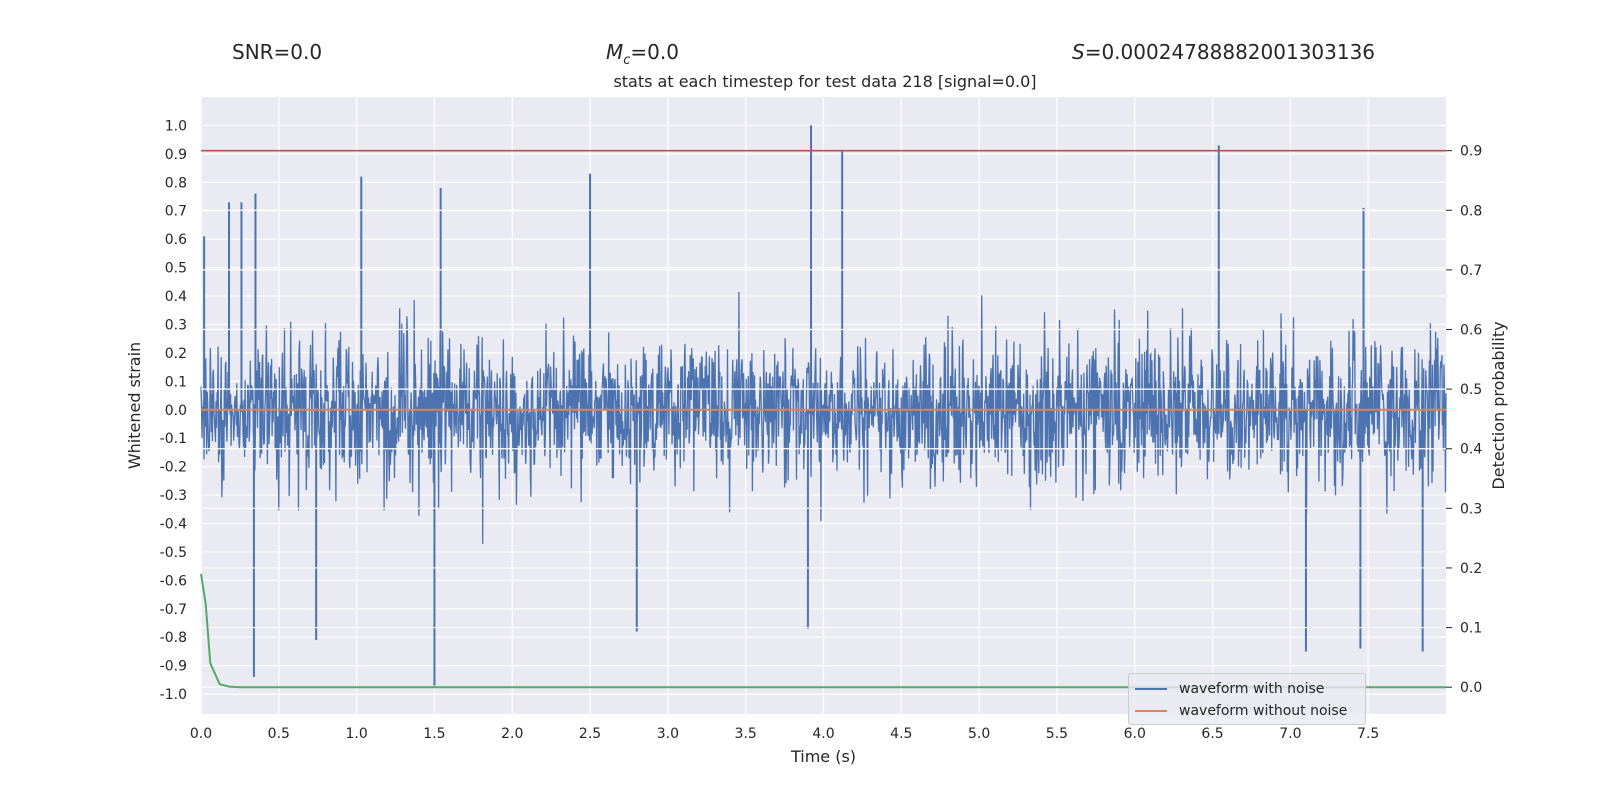 This screenshot has width=1600, height=800. Describe the element at coordinates (901, 734) in the screenshot. I see `x-tick: 4.5` at that location.